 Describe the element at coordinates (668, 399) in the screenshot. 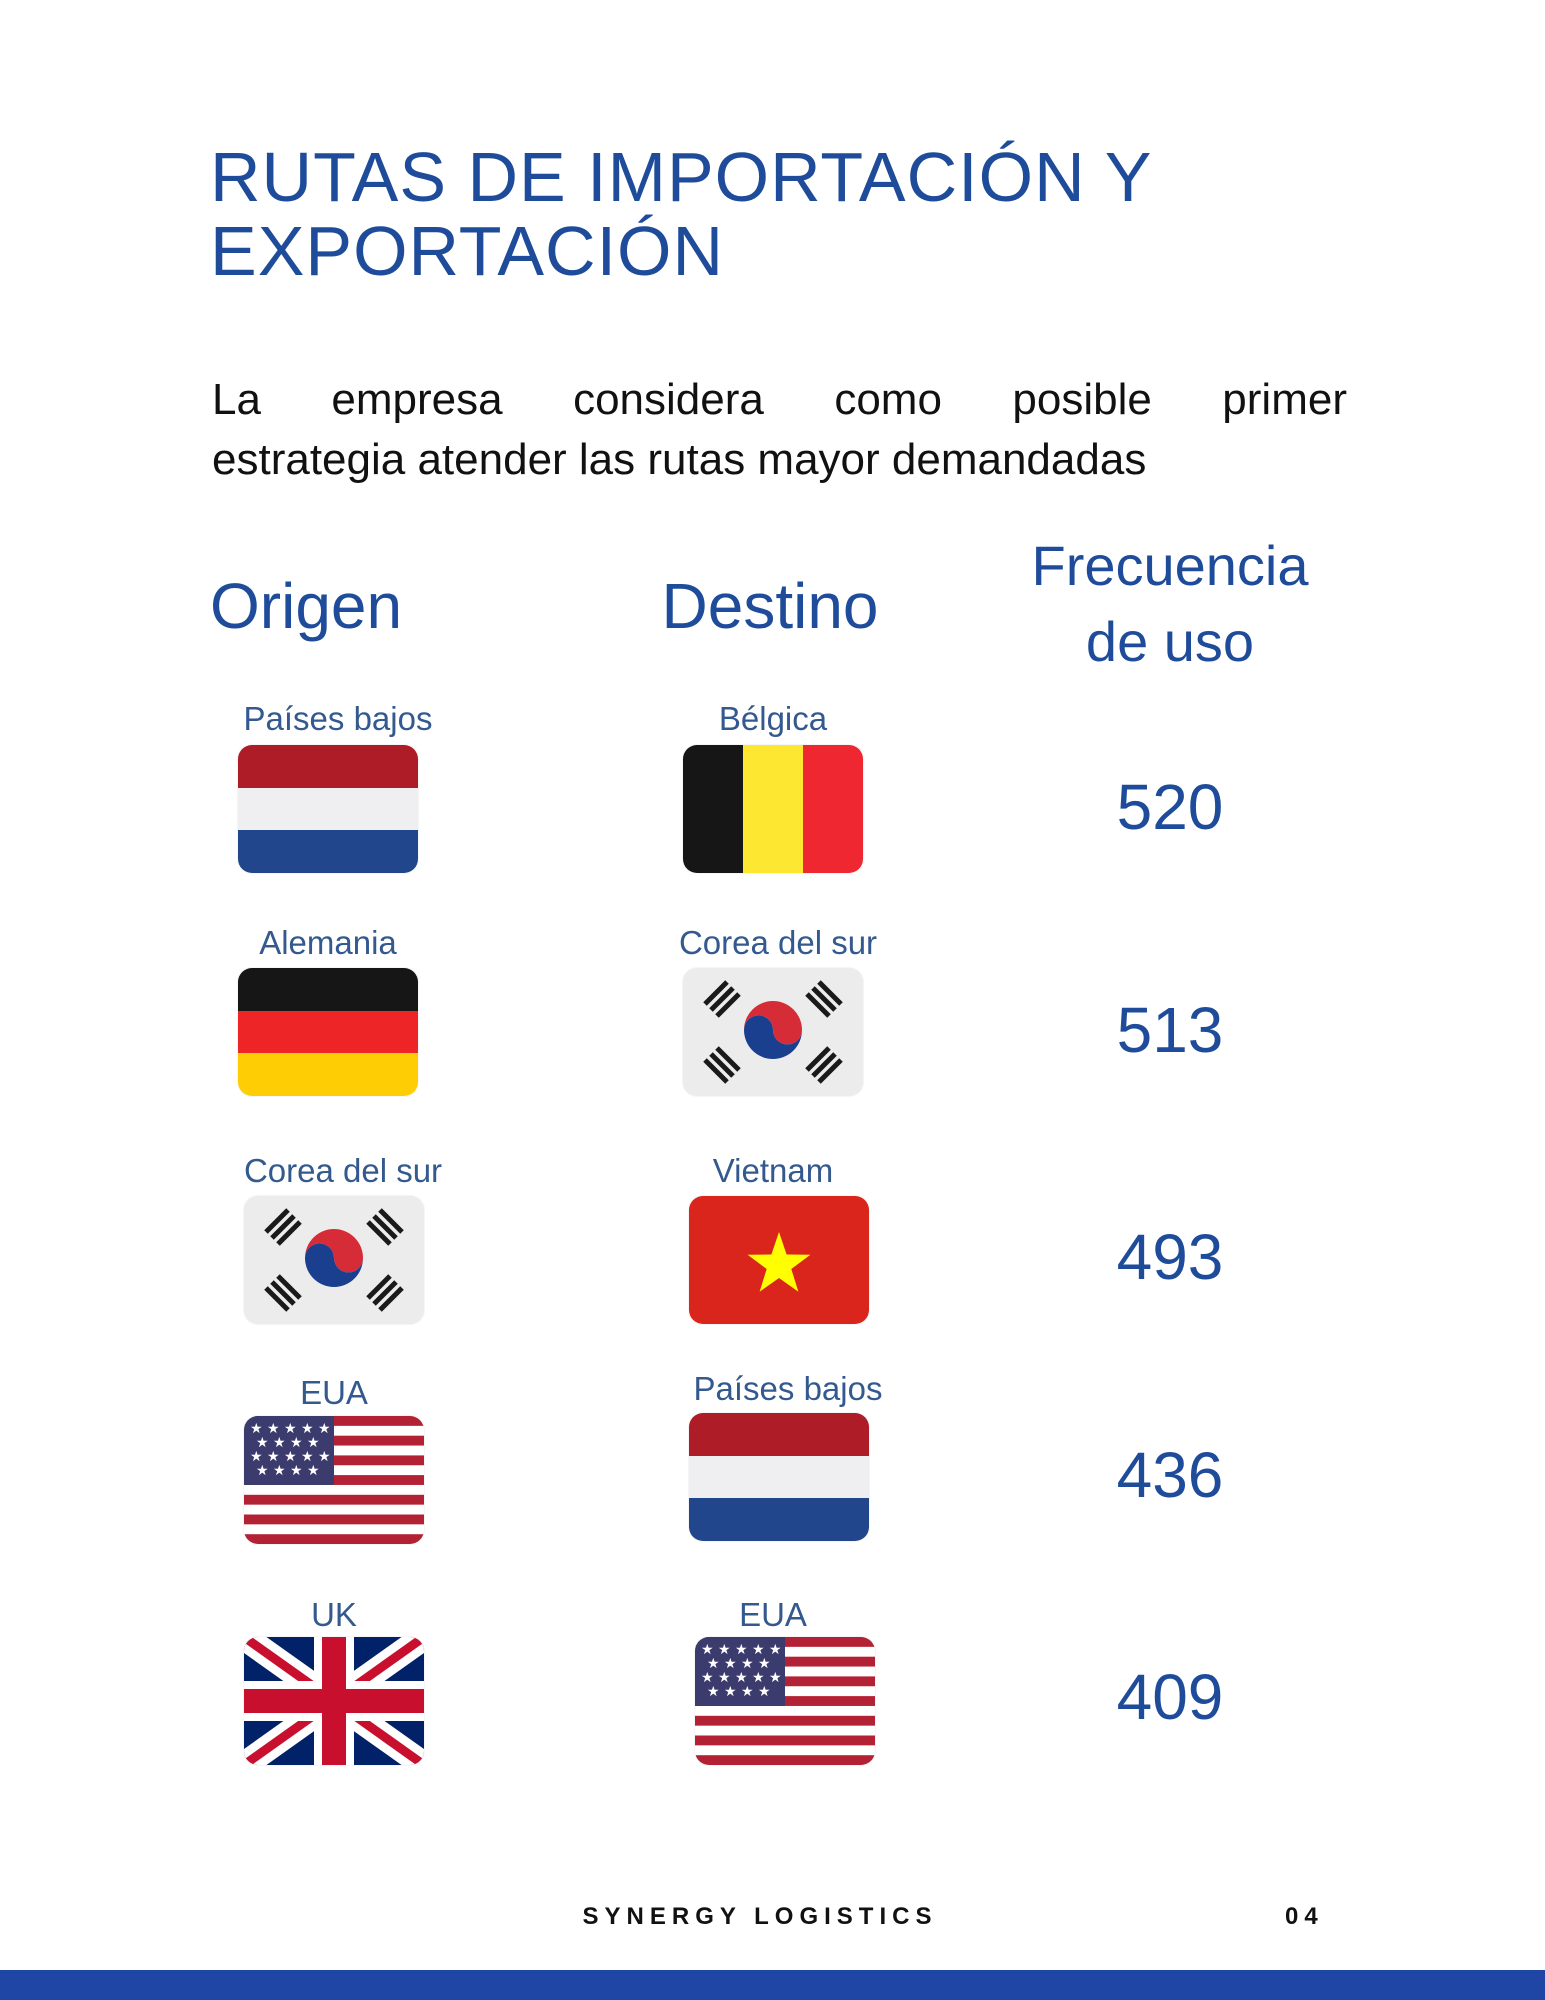

I see `intro-word: considera` at that location.